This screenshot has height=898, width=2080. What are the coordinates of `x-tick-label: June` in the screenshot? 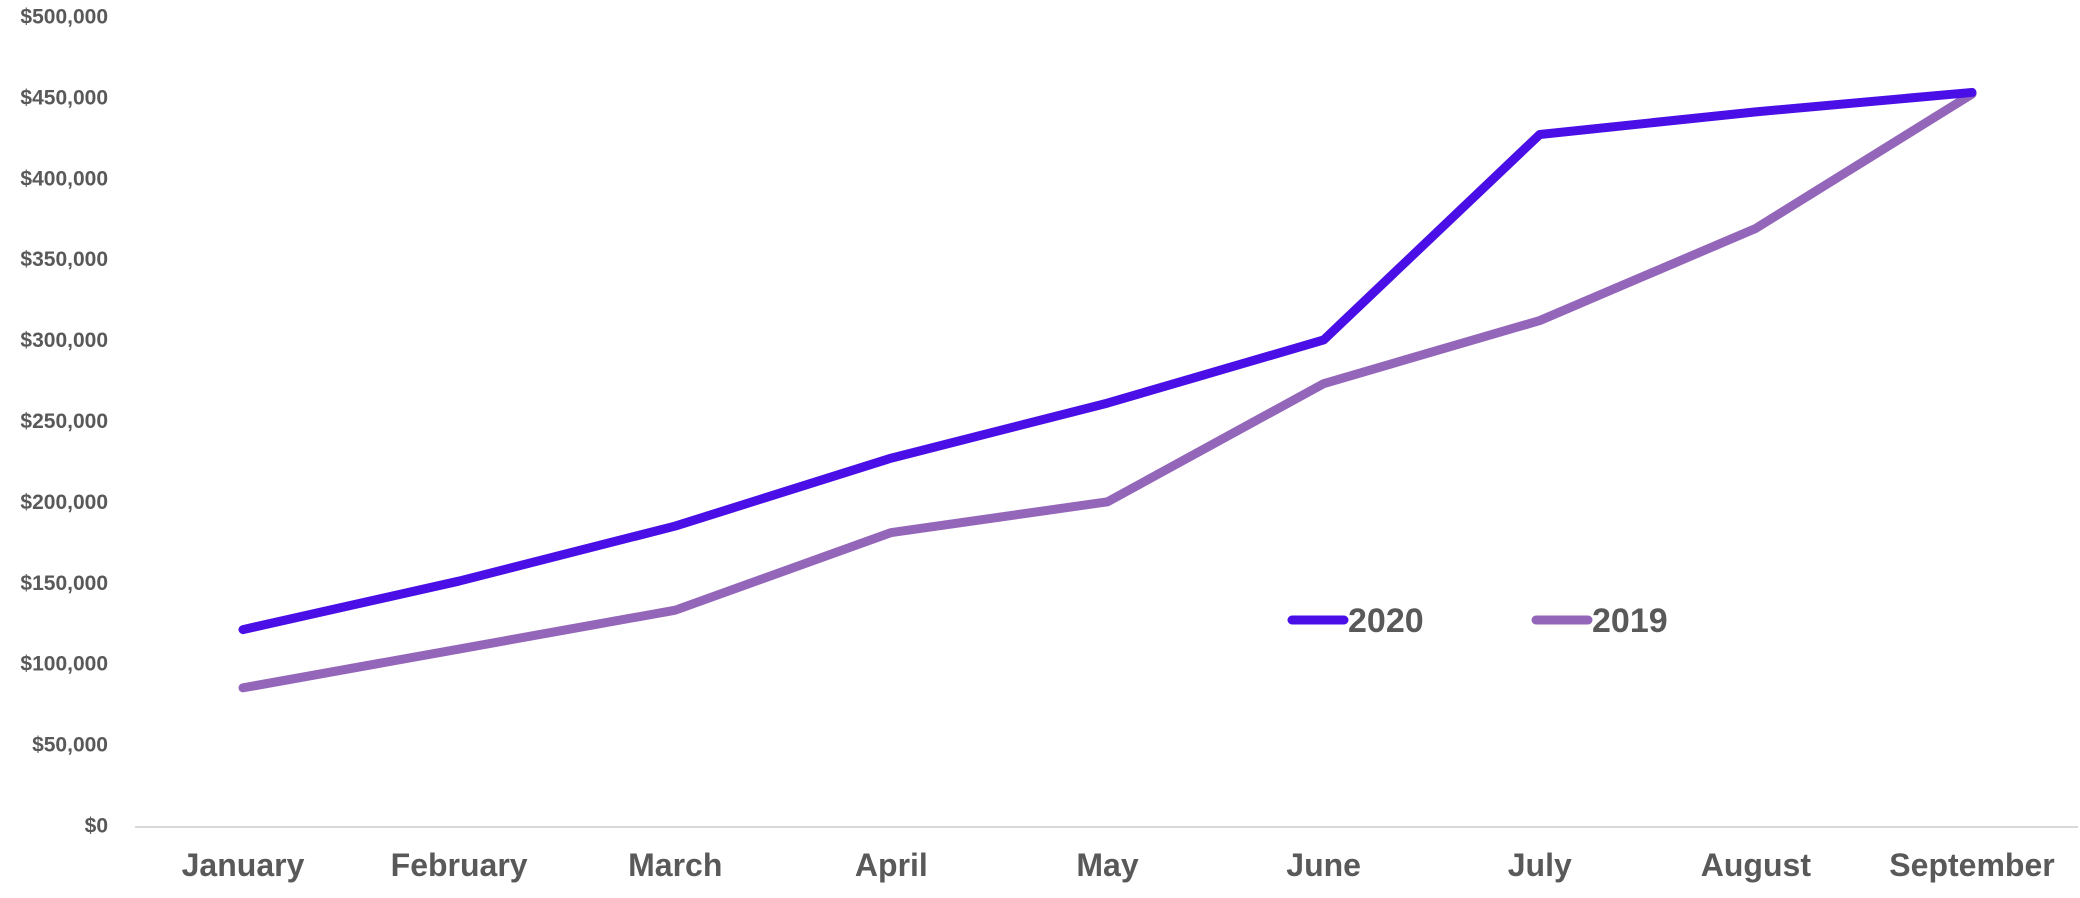 It's located at (1323, 865).